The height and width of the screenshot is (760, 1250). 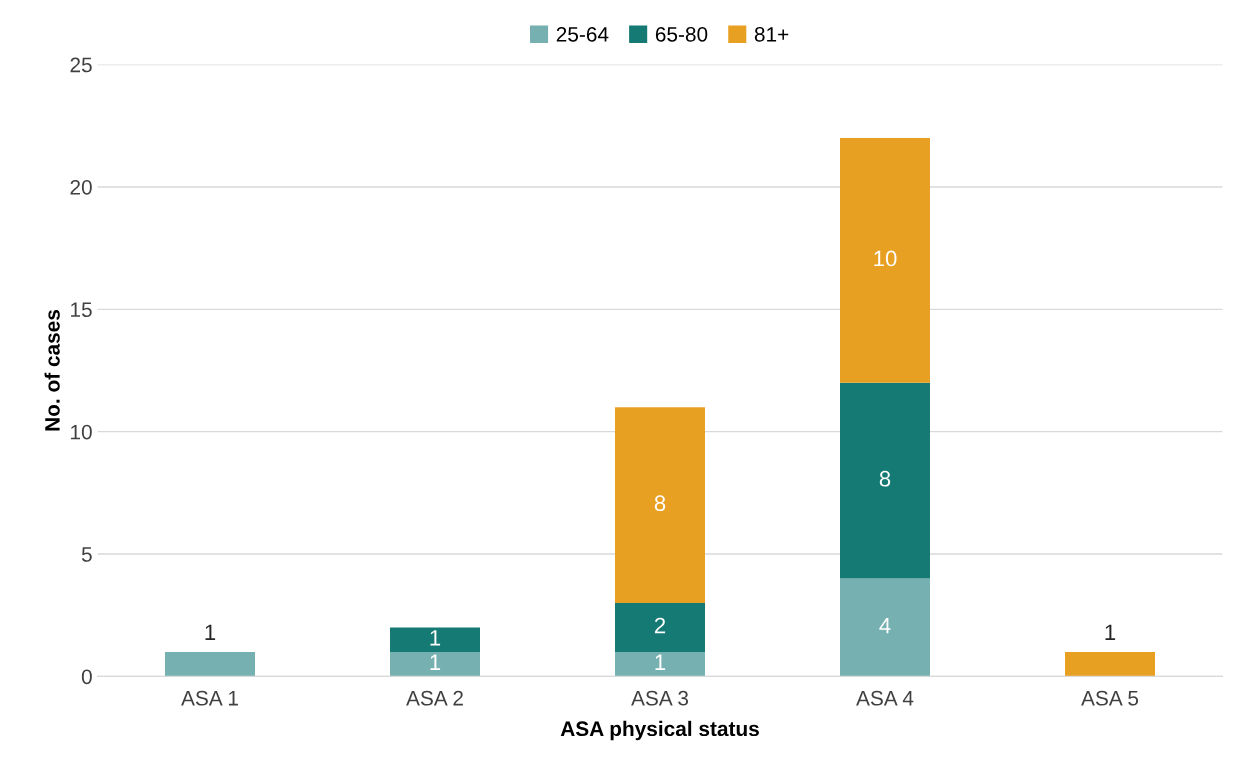 What do you see at coordinates (434, 698) in the screenshot?
I see `x-tick-label: ASA 2` at bounding box center [434, 698].